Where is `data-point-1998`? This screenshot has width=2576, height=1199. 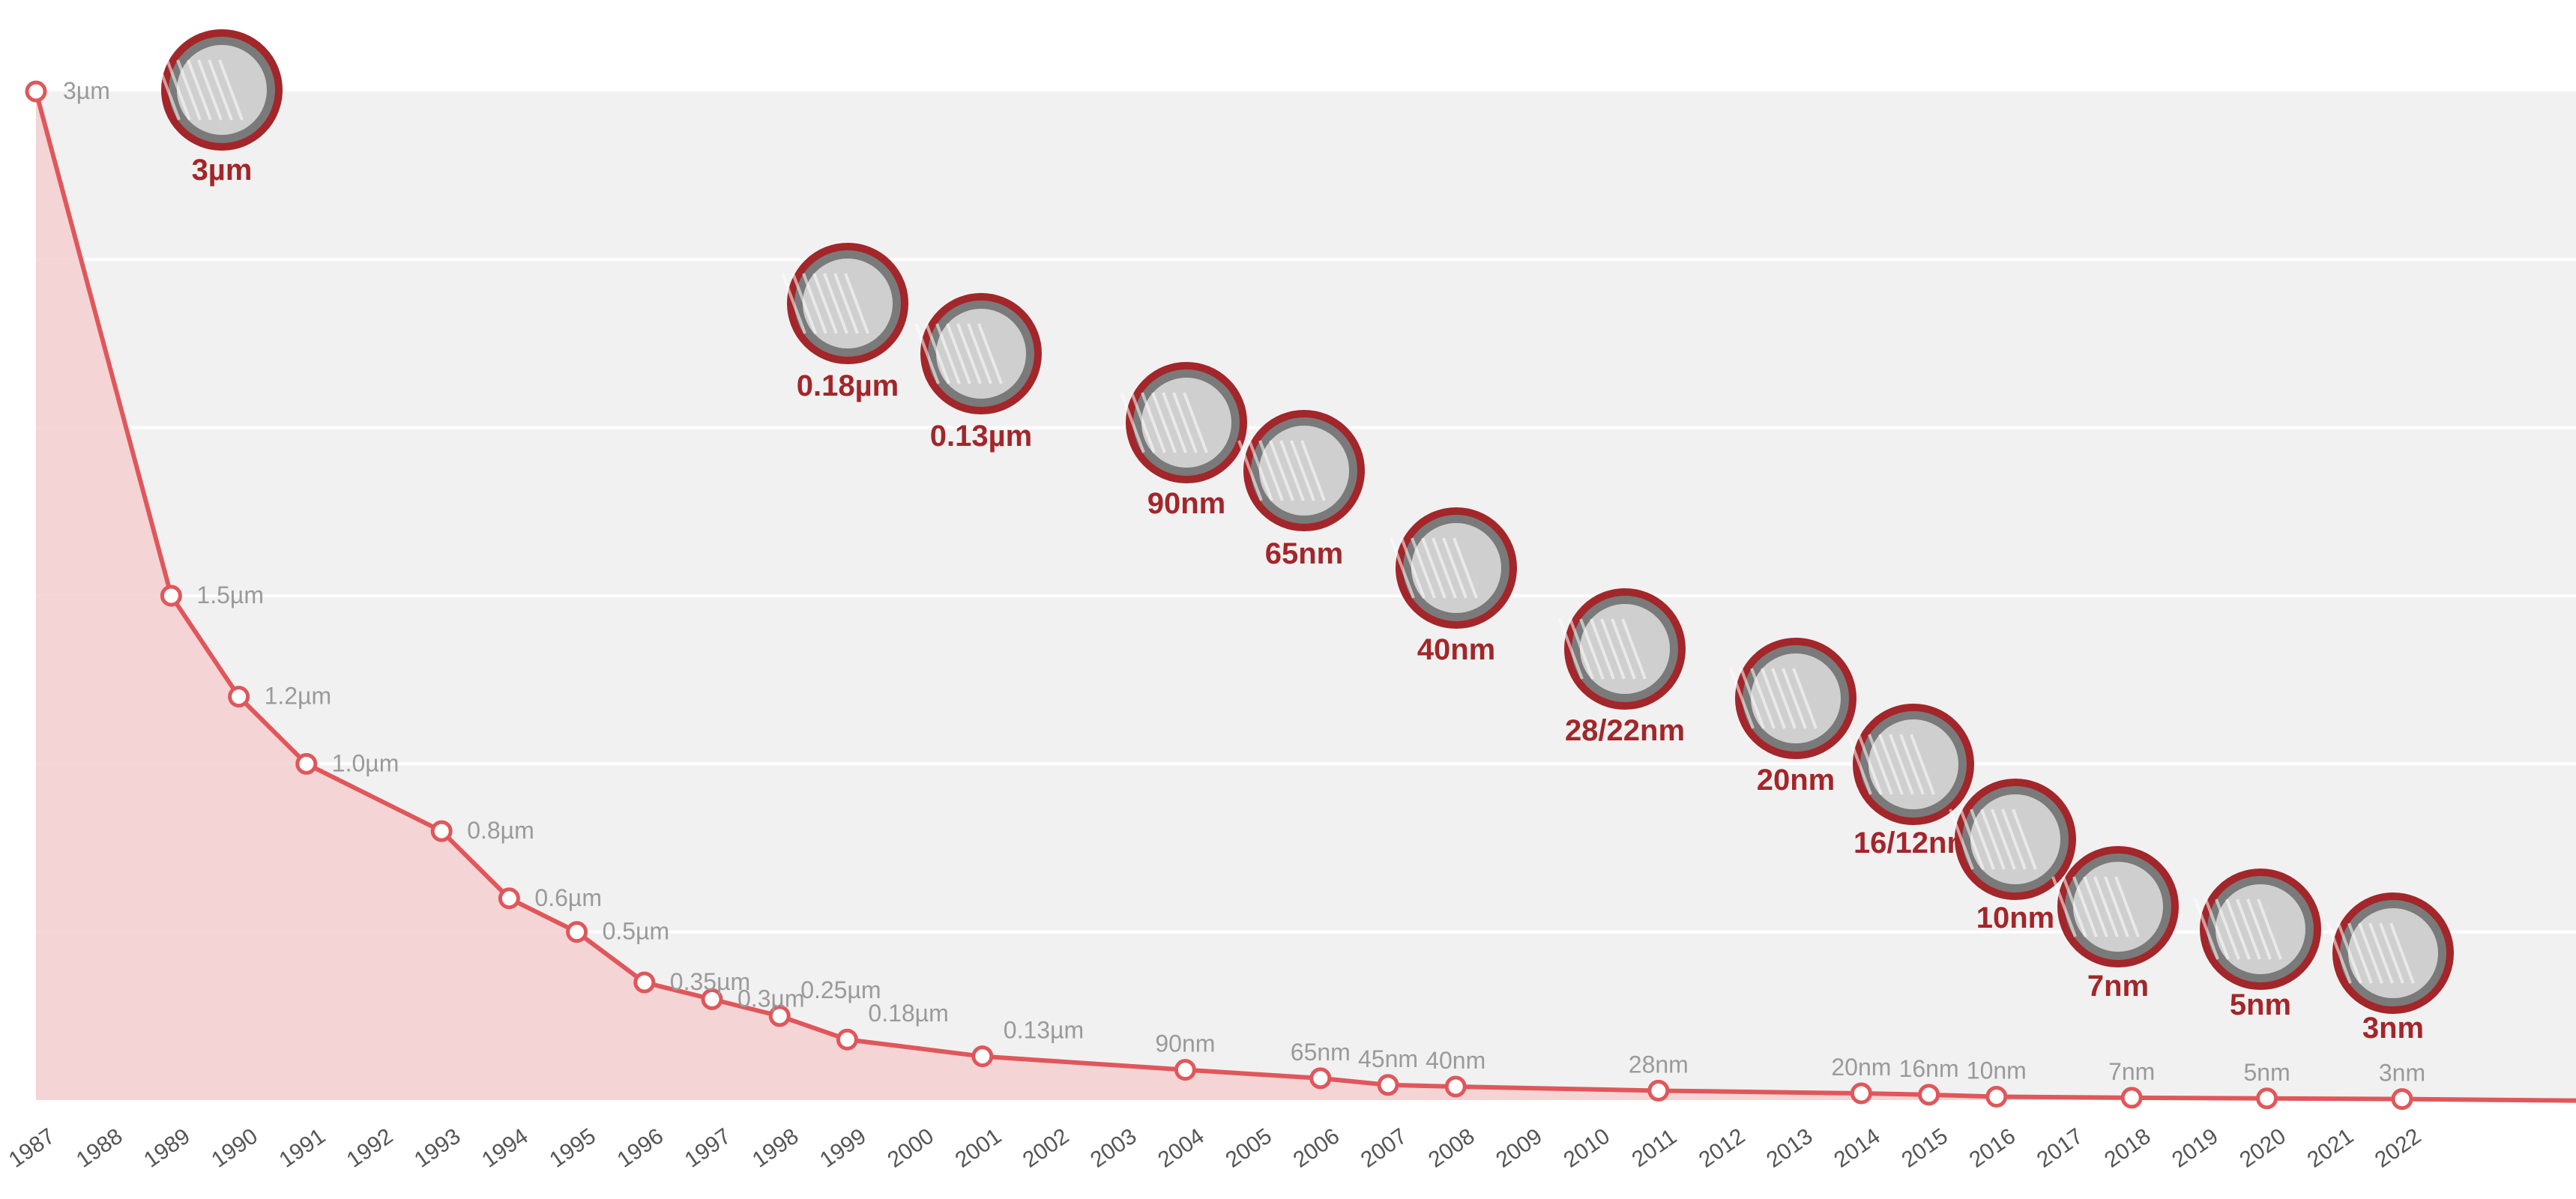 data-point-1998 is located at coordinates (780, 1016).